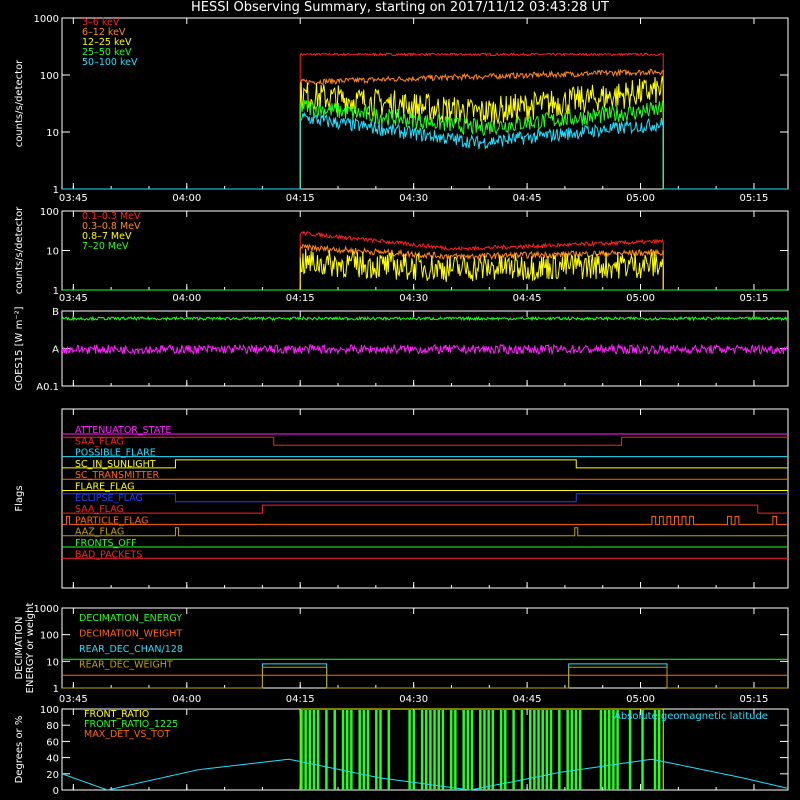  What do you see at coordinates (108, 554) in the screenshot?
I see `flag-label: BAD_PACKETS` at bounding box center [108, 554].